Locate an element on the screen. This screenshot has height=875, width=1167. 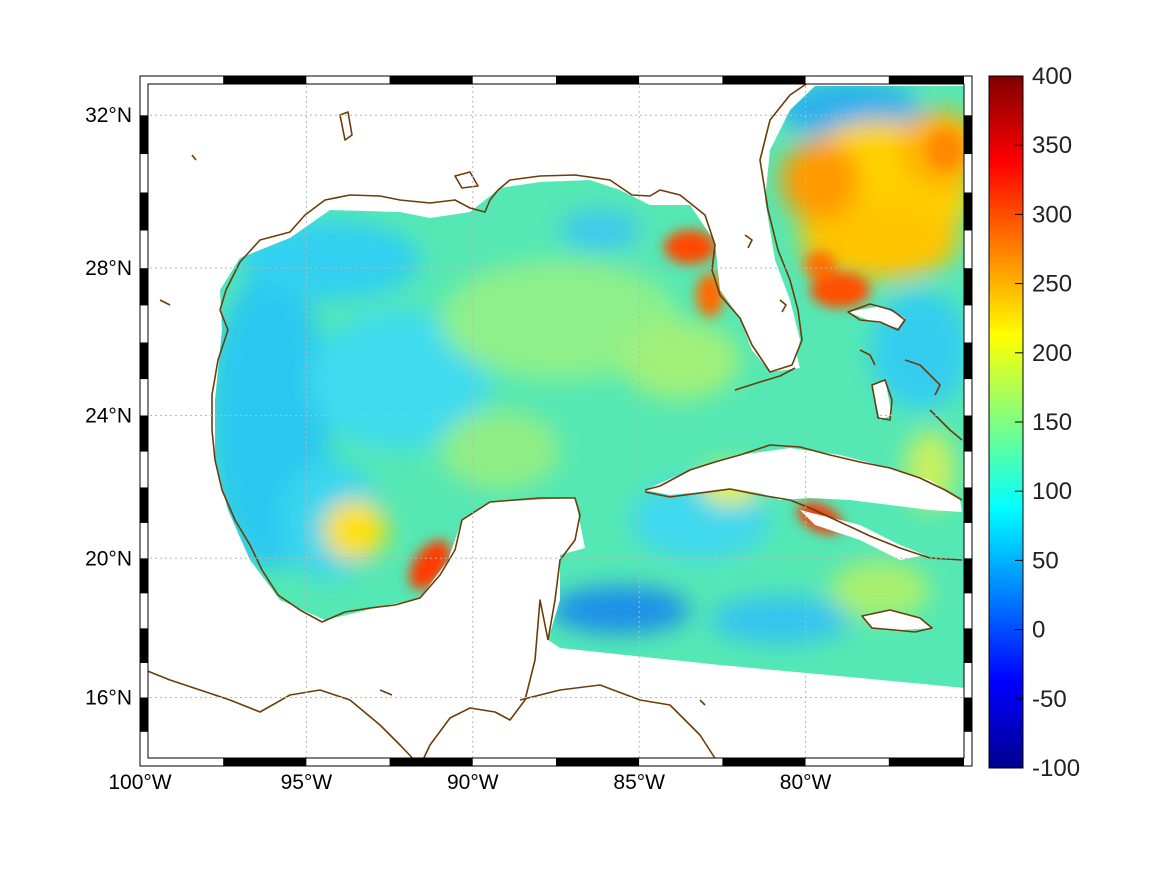
colorbar-tick-label: 100 is located at coordinates (1052, 491).